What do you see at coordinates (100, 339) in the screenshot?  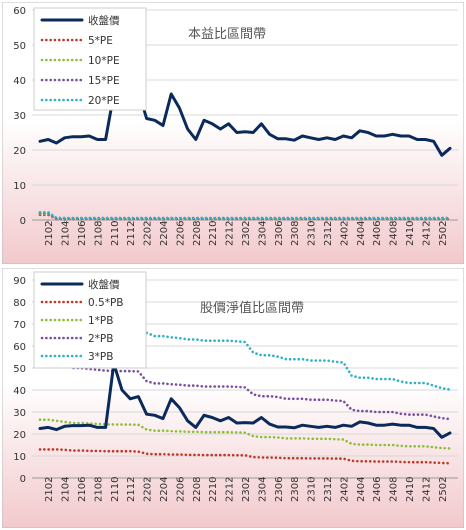 I see `legend-label-3: 2*PB` at bounding box center [100, 339].